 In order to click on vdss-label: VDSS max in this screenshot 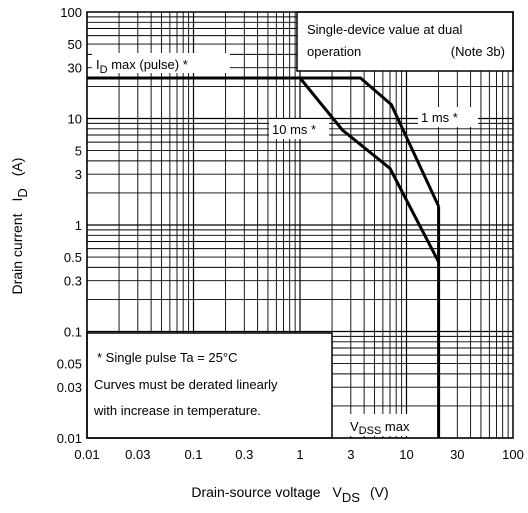, I will do `click(380, 428)`.